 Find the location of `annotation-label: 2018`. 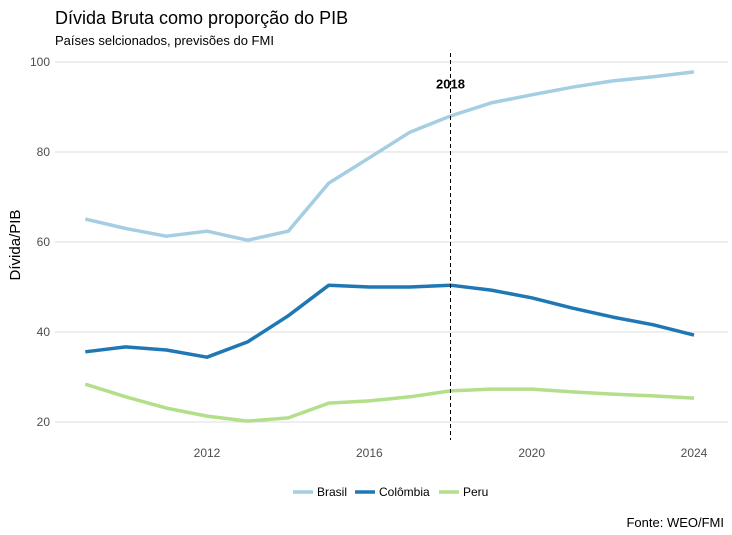

annotation-label: 2018 is located at coordinates (450, 84).